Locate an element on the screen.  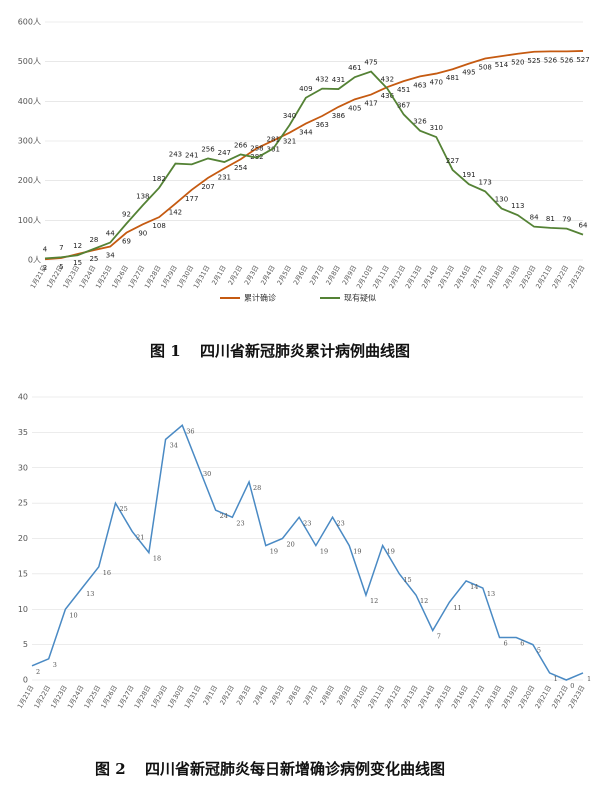
data-label: 367 is located at coordinates (403, 105).